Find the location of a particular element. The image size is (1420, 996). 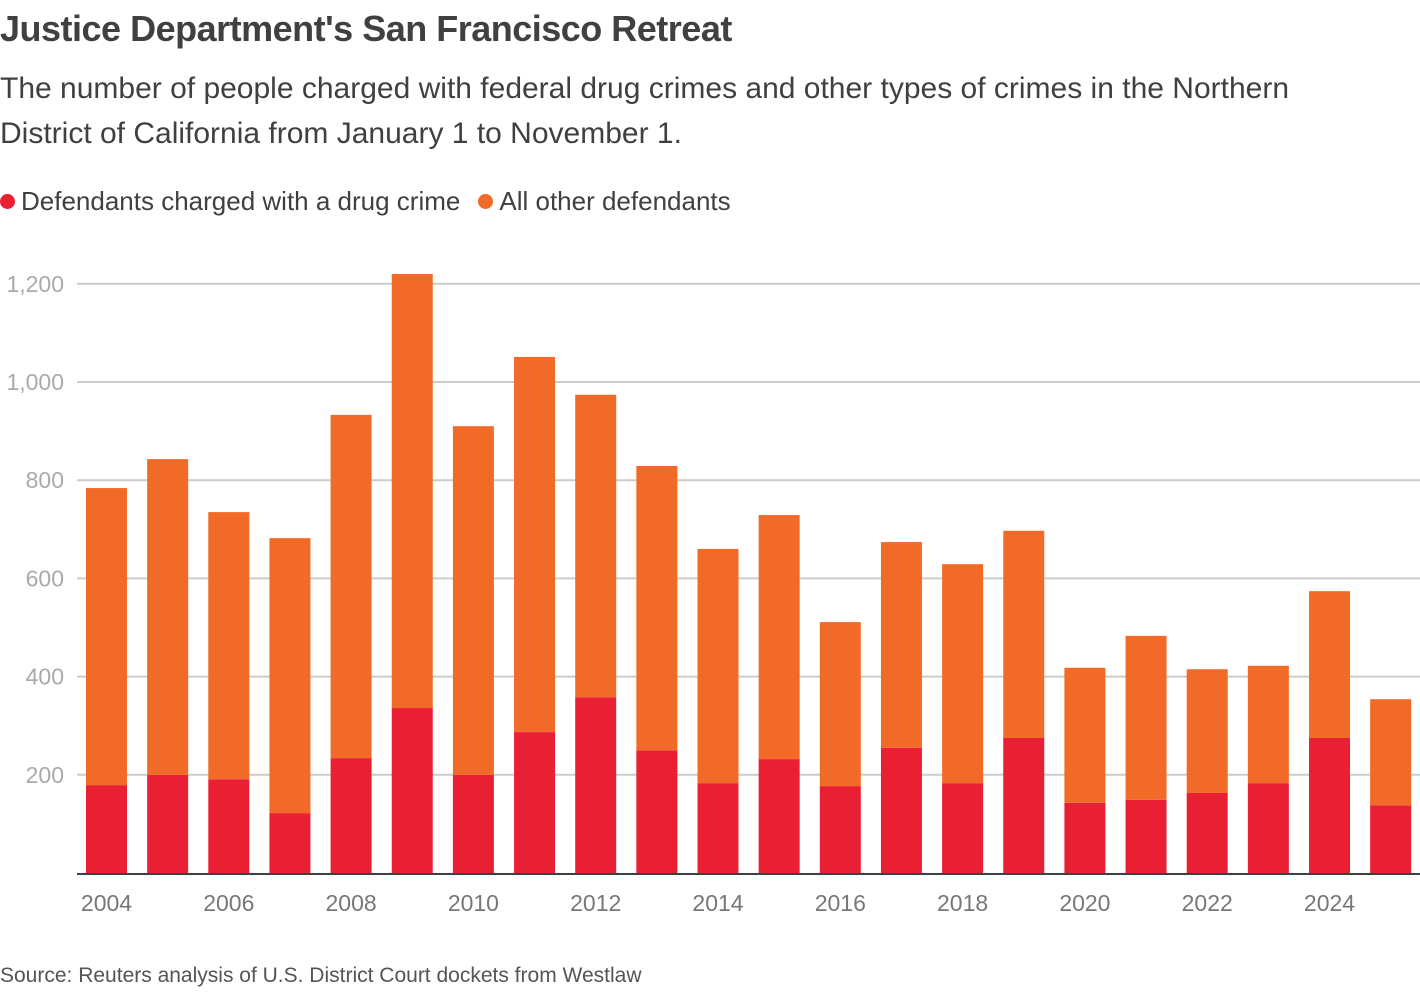

x-tick-label: 2010 is located at coordinates (473, 903).